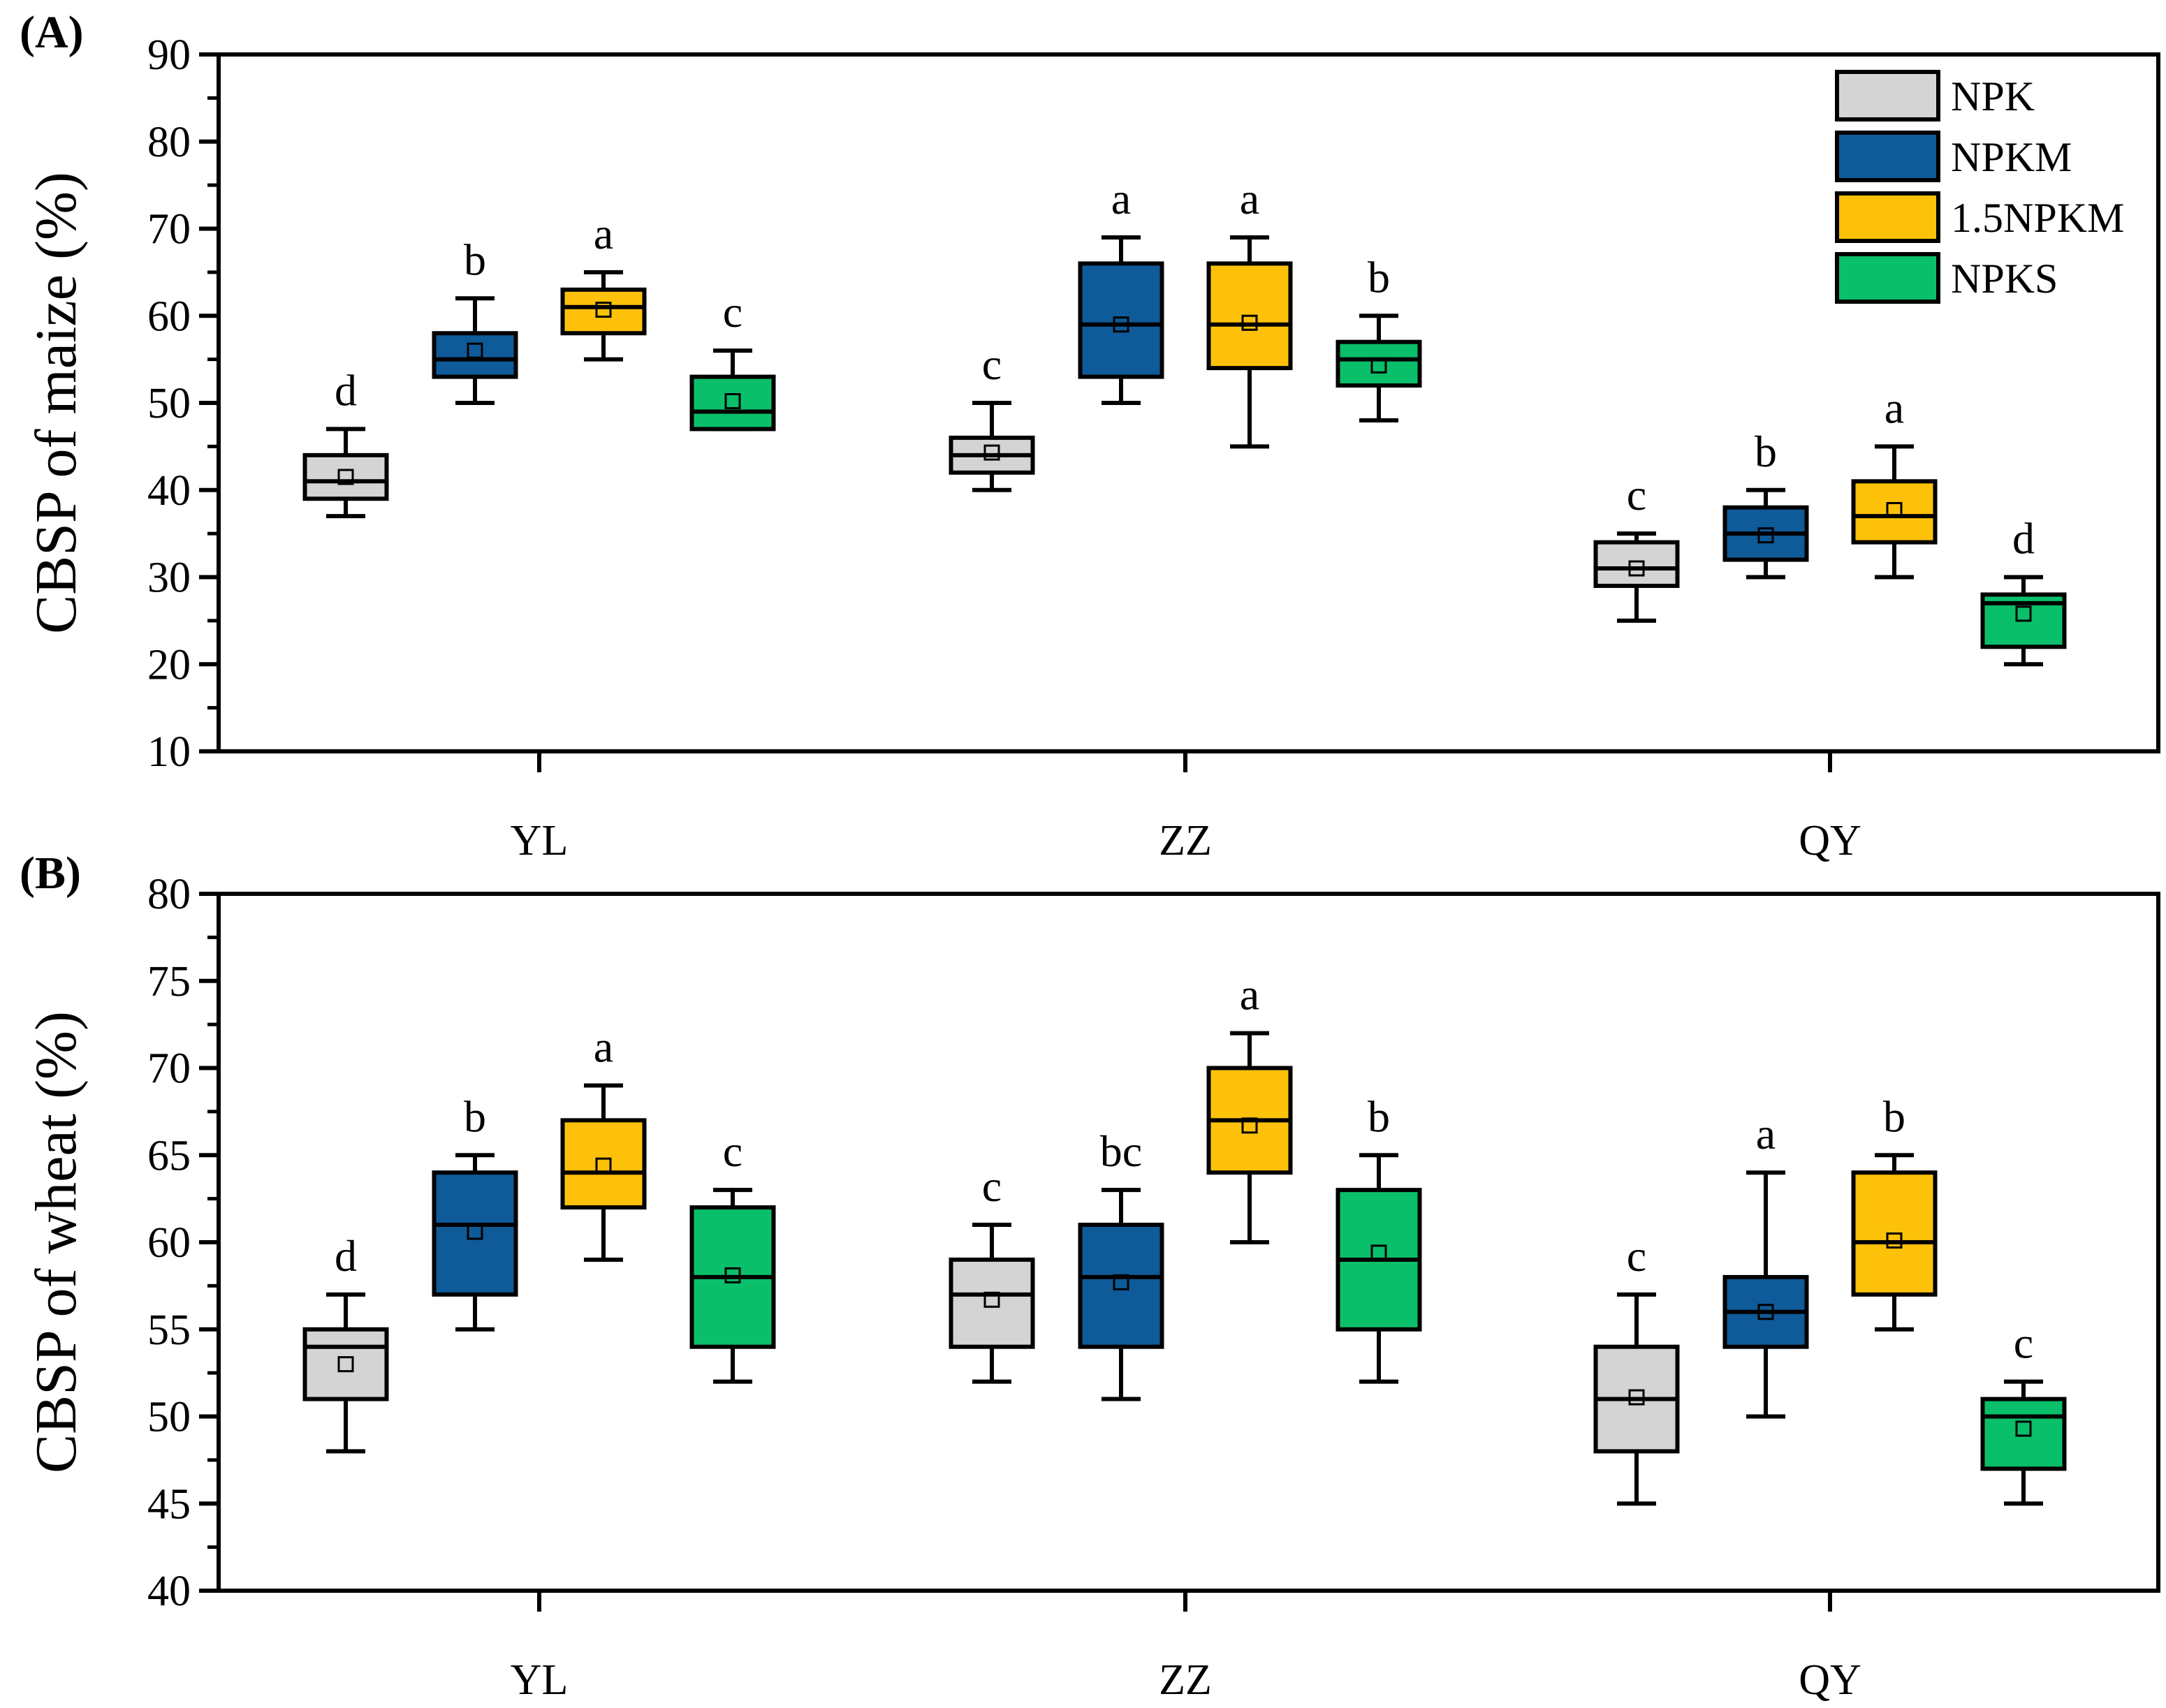 This screenshot has height=1708, width=2166. I want to click on y-tick-label: 55, so click(169, 1330).